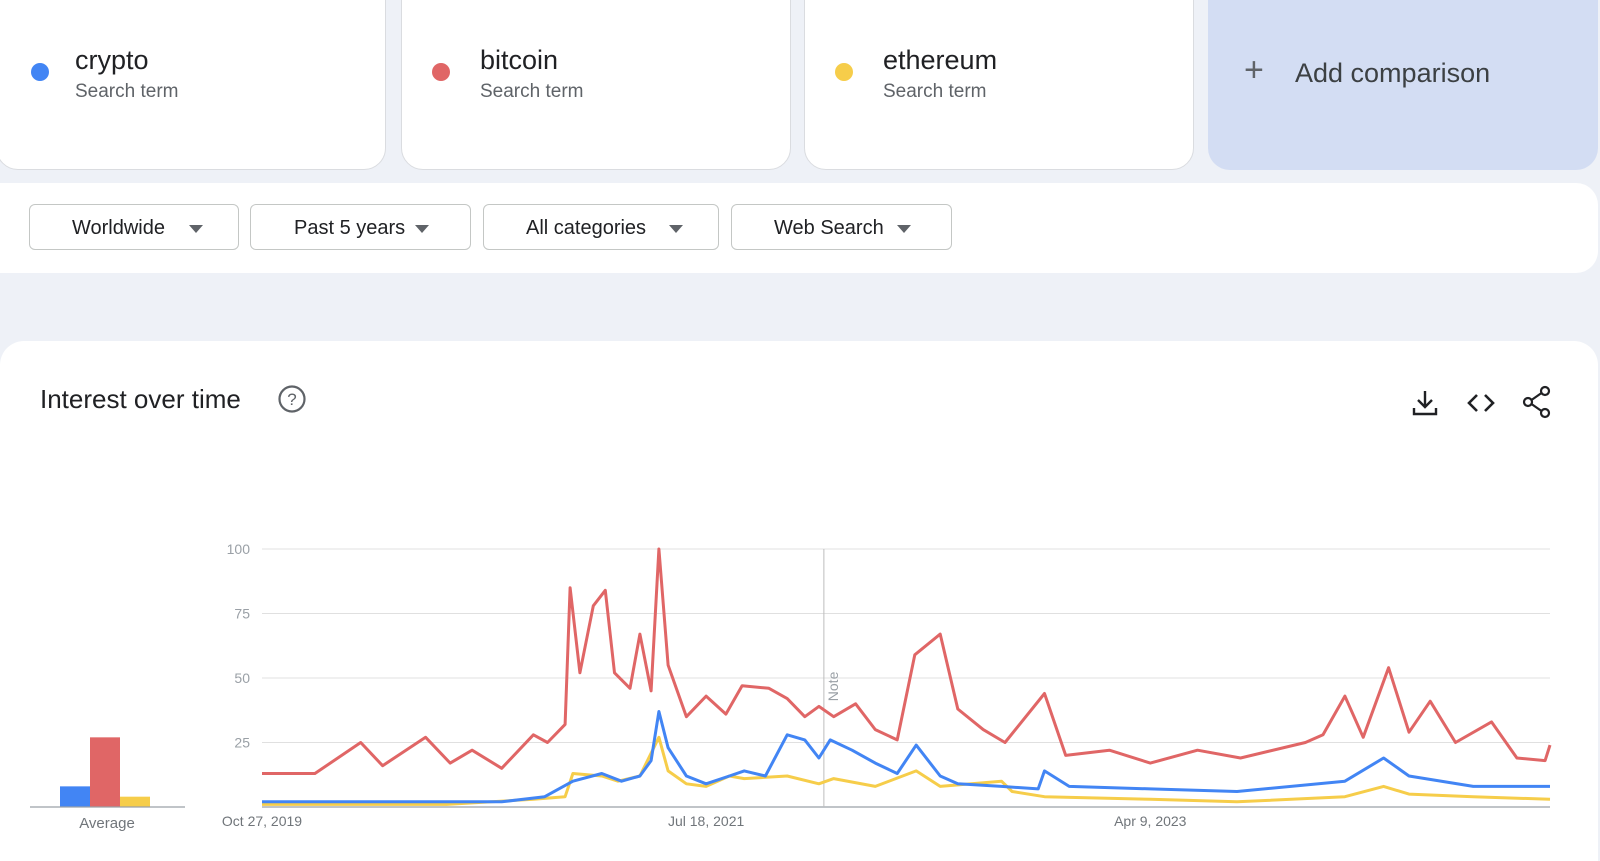 The width and height of the screenshot is (1600, 861). Describe the element at coordinates (596, 85) in the screenshot. I see `term-card-bitcoin: bitcoin Search term` at that location.